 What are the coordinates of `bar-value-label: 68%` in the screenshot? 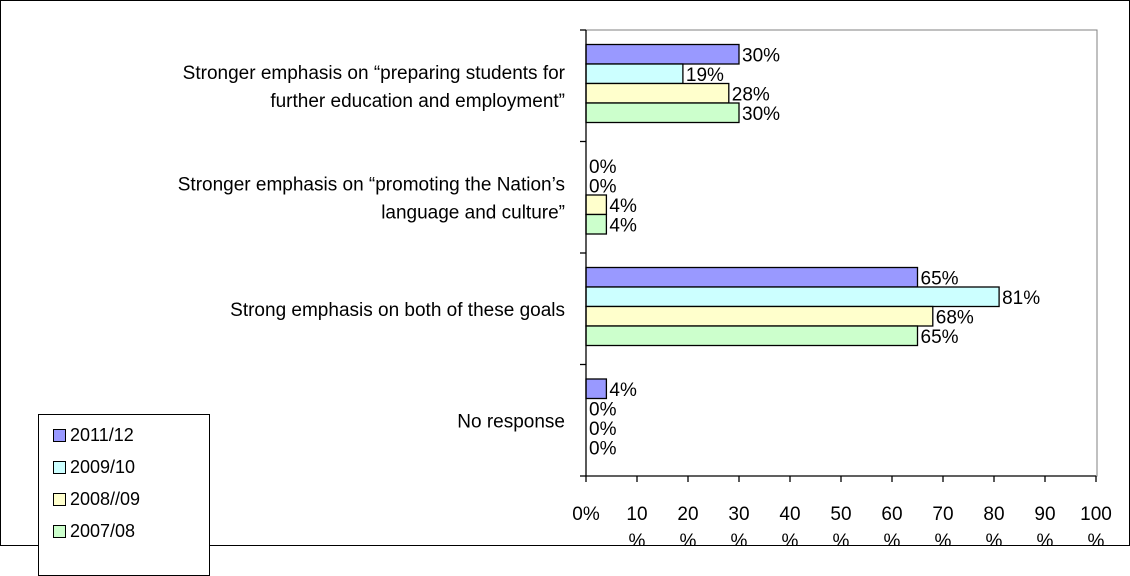 It's located at (955, 317).